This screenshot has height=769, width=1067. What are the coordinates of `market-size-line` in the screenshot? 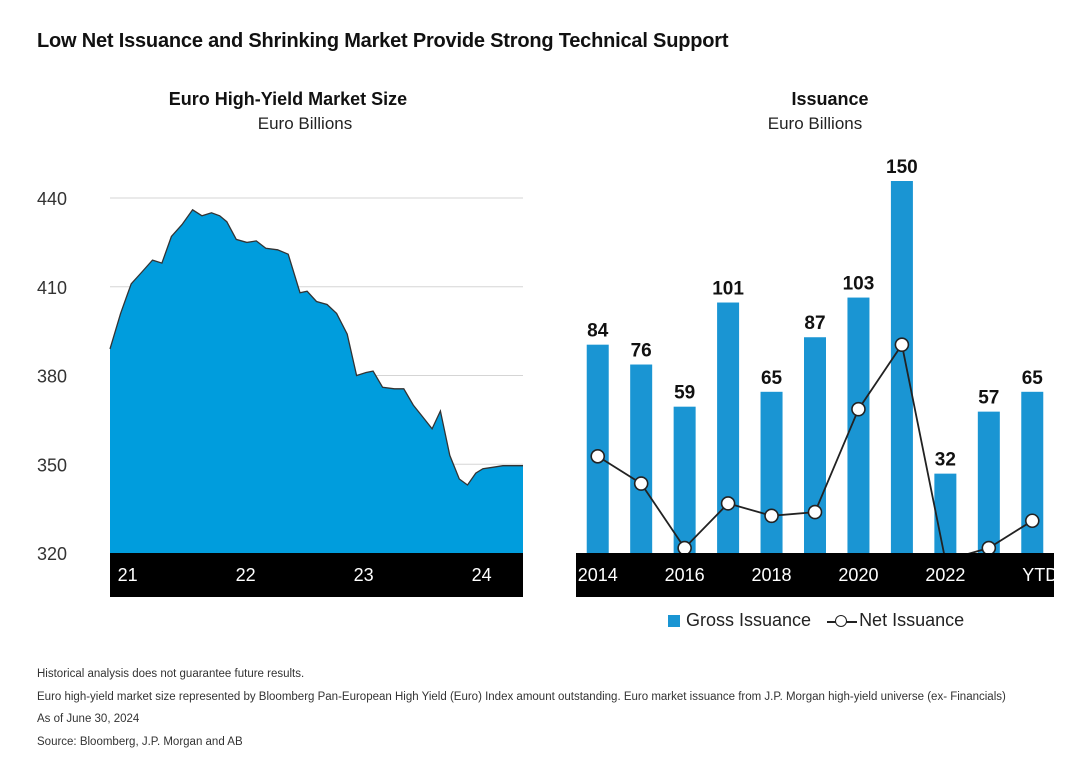 It's located at (316, 347).